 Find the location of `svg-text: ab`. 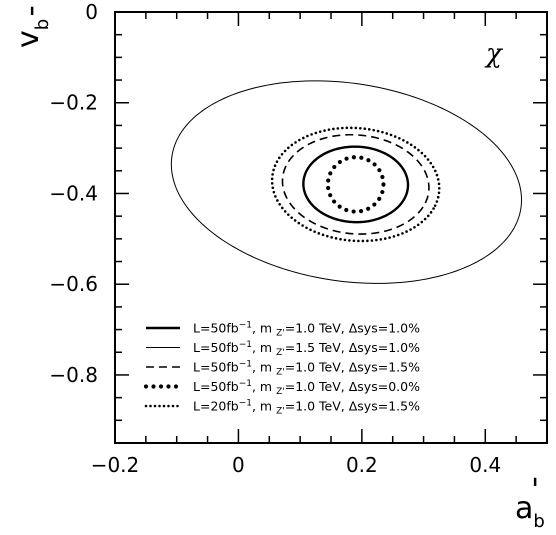

svg-text: ab is located at coordinates (530, 511).